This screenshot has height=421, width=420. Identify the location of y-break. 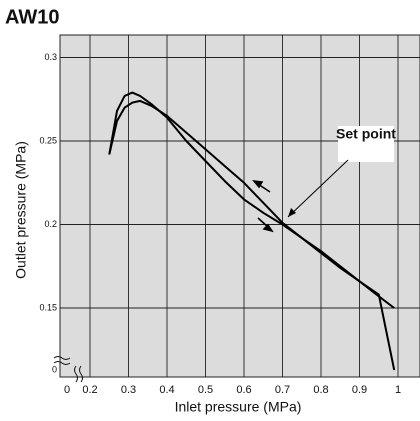
(62, 360).